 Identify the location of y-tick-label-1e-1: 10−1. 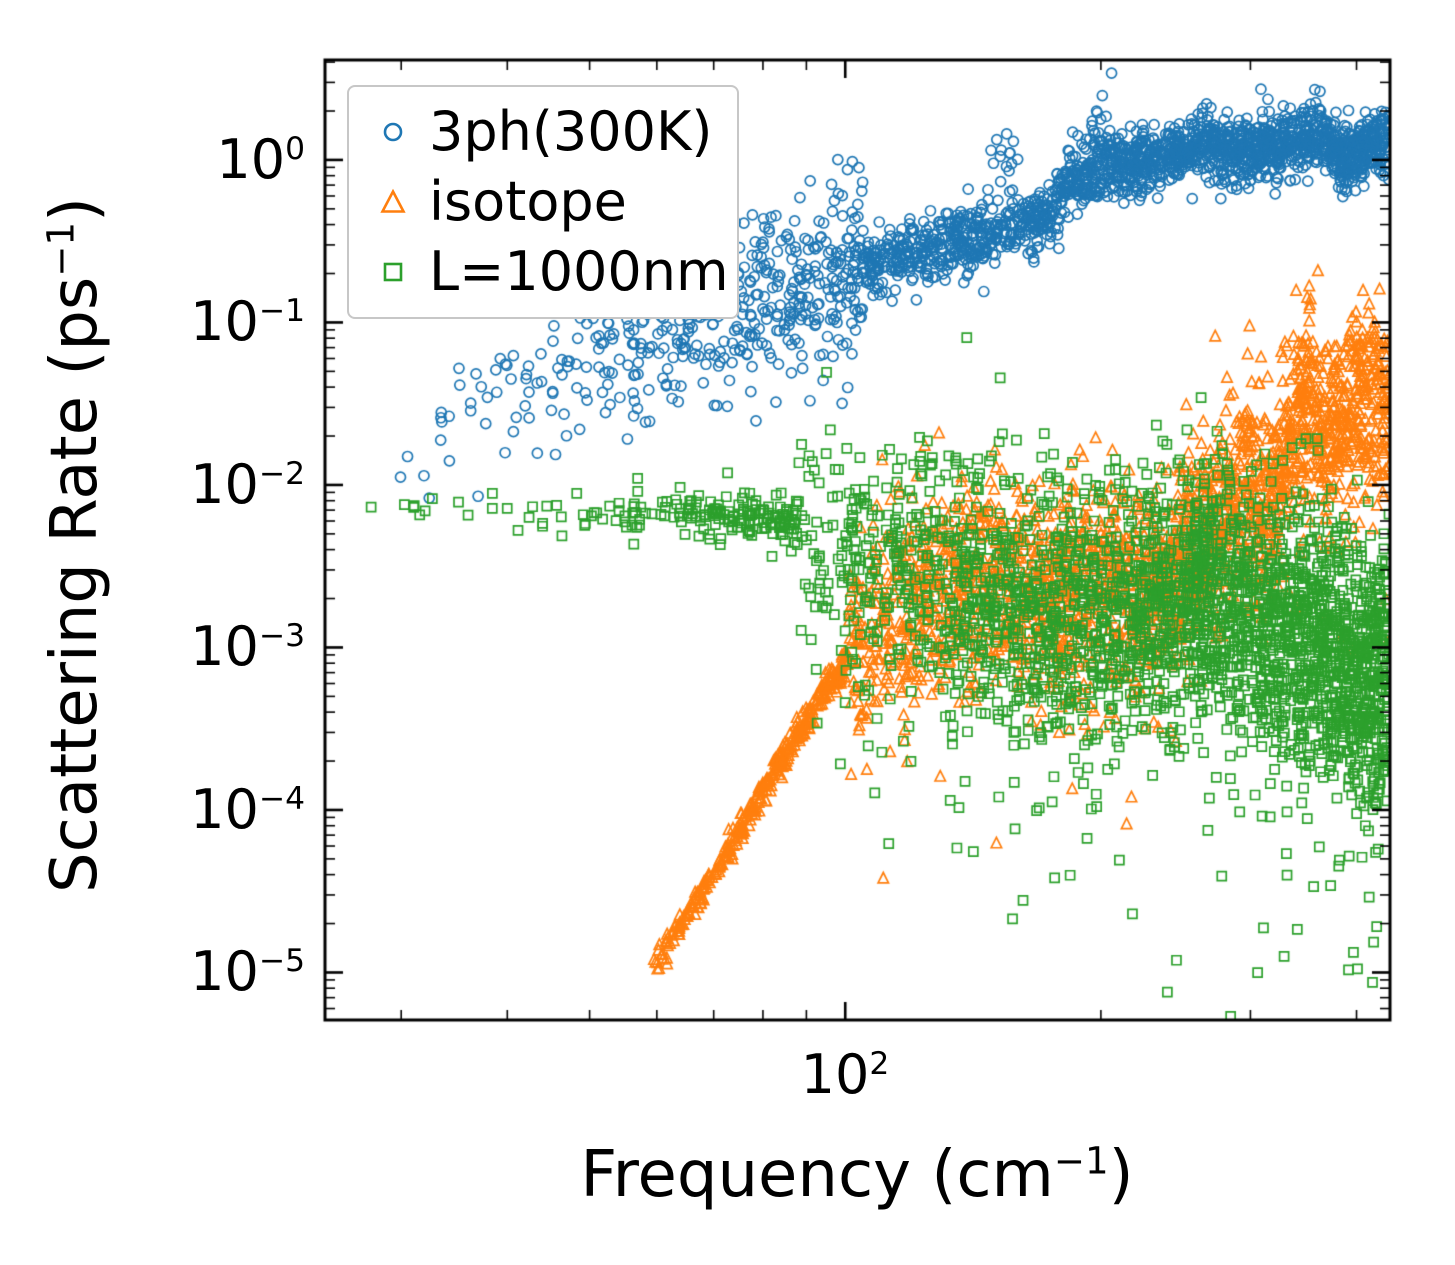
(247, 322).